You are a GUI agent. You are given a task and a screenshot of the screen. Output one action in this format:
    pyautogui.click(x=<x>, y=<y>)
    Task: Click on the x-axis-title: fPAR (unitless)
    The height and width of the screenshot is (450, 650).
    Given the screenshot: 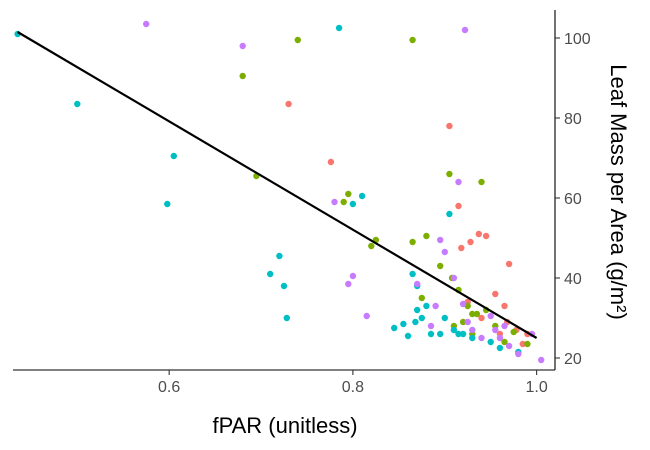 What is the action you would take?
    pyautogui.click(x=284, y=425)
    